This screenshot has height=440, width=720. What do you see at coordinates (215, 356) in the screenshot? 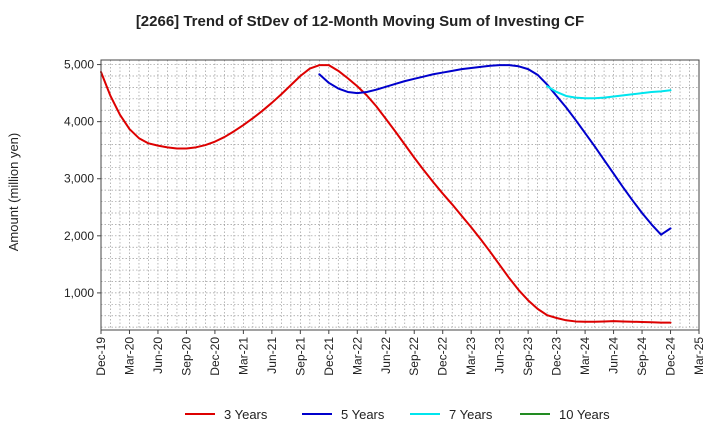
I see `x-tick-label: Dec-20` at bounding box center [215, 356].